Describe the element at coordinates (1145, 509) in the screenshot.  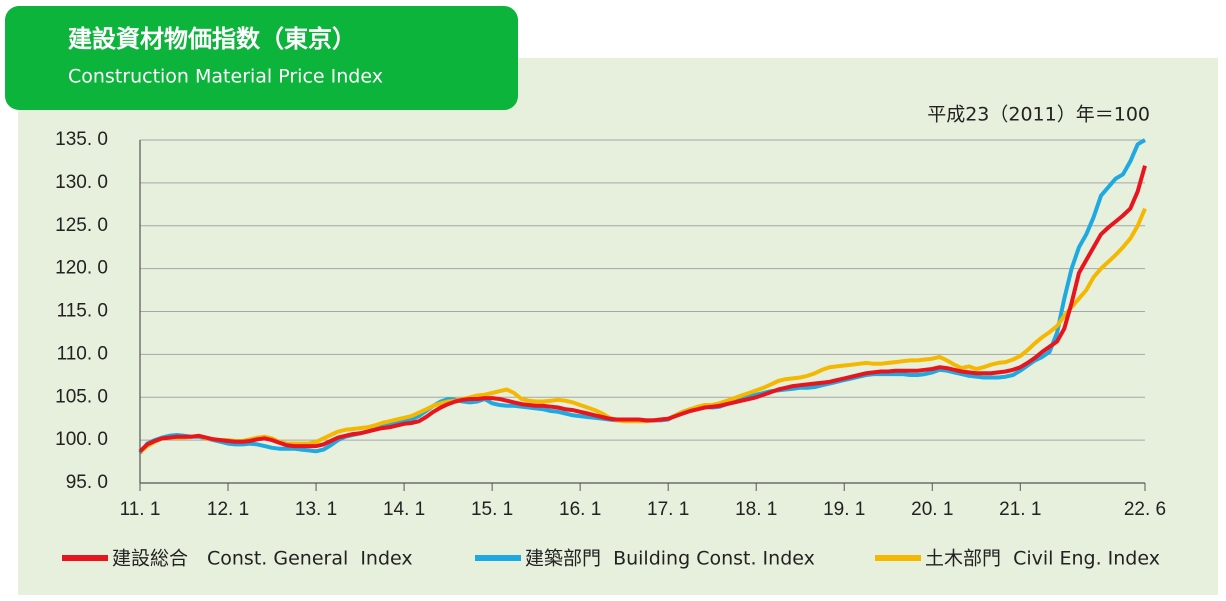
I see `x-tick-label: 22. 6` at that location.